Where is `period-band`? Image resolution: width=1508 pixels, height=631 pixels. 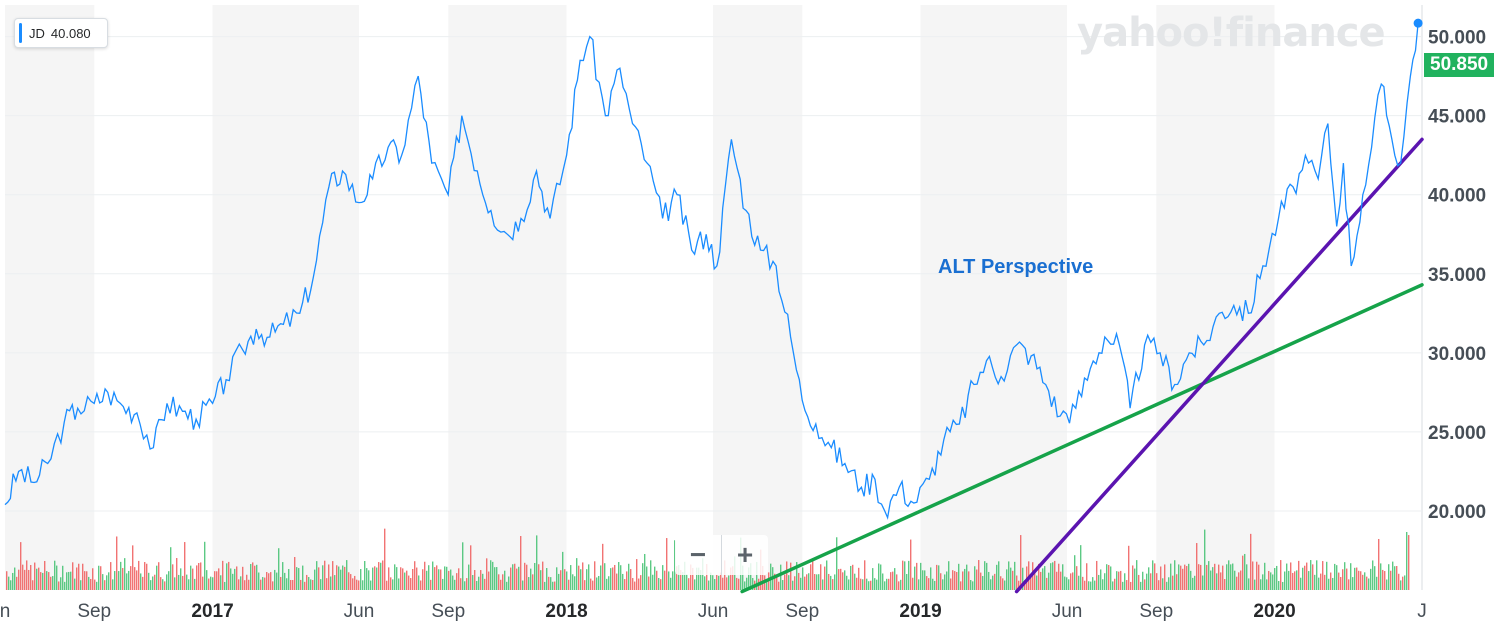 period-band is located at coordinates (994, 297).